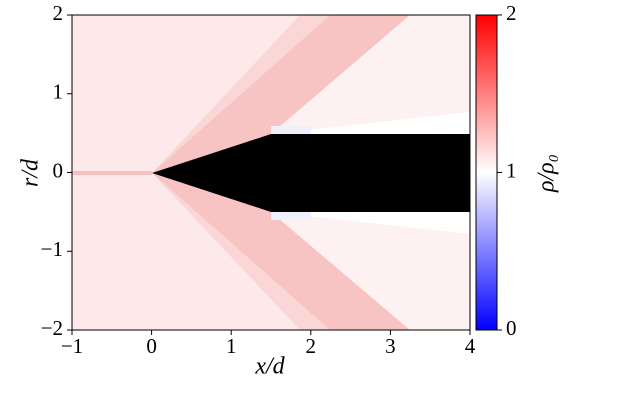  Describe the element at coordinates (52, 249) in the screenshot. I see `y-tick-label: −1` at that location.